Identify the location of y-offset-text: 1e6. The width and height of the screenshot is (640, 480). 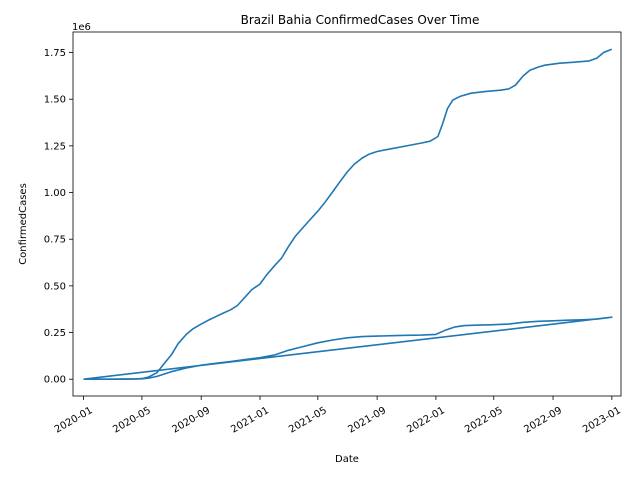
(81, 27).